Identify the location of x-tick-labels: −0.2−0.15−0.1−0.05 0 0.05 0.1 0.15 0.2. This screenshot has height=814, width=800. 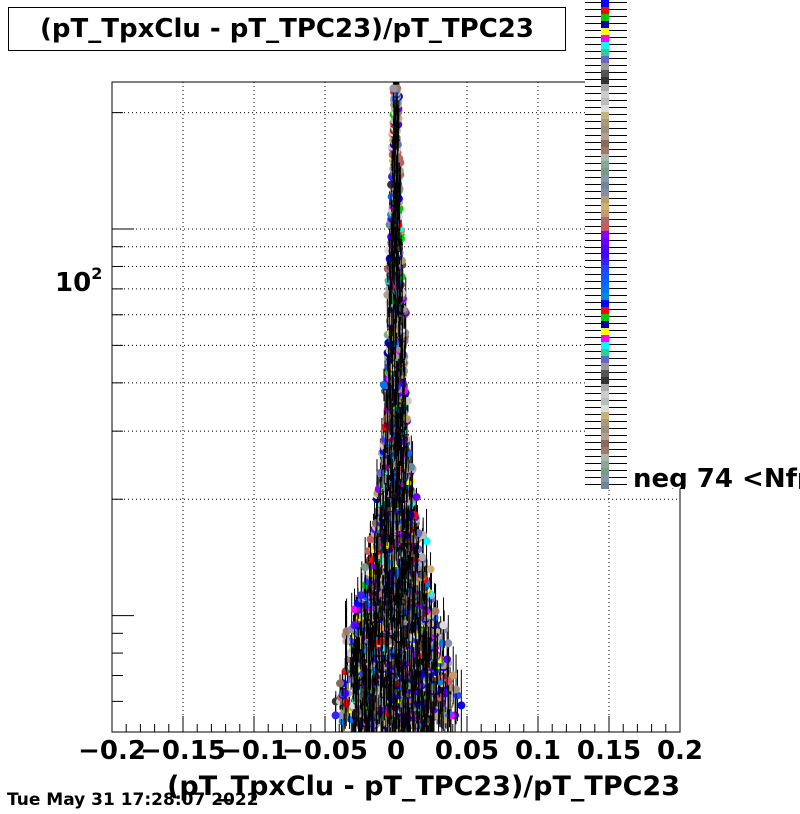
(390, 751).